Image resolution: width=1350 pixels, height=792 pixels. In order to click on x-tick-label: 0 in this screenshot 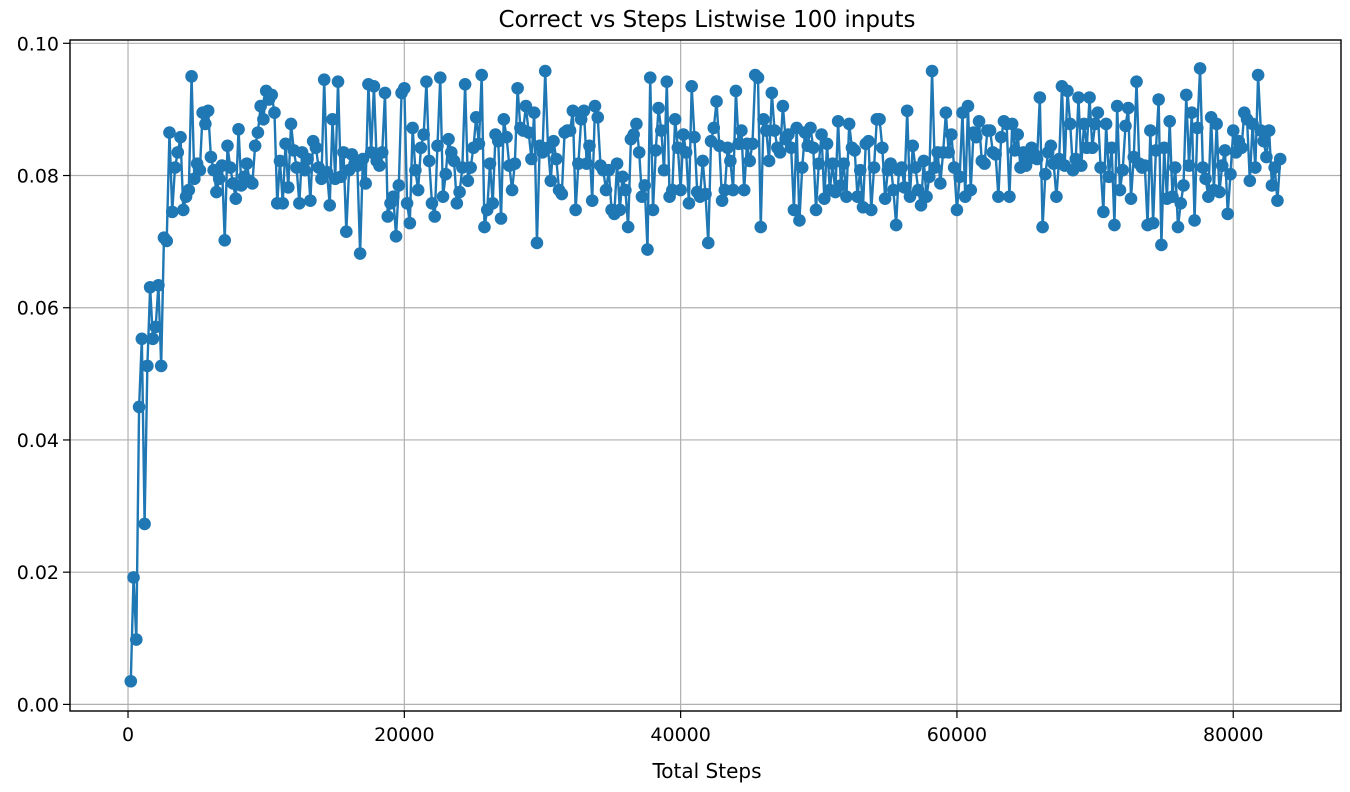, I will do `click(128, 735)`.